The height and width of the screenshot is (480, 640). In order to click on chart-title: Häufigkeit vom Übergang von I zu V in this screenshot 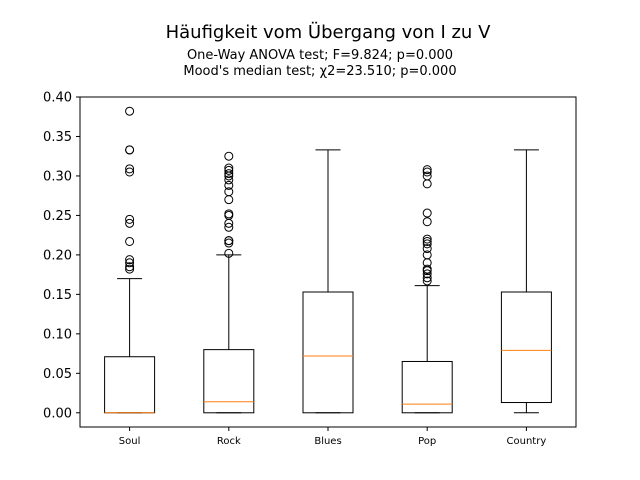, I will do `click(328, 32)`.